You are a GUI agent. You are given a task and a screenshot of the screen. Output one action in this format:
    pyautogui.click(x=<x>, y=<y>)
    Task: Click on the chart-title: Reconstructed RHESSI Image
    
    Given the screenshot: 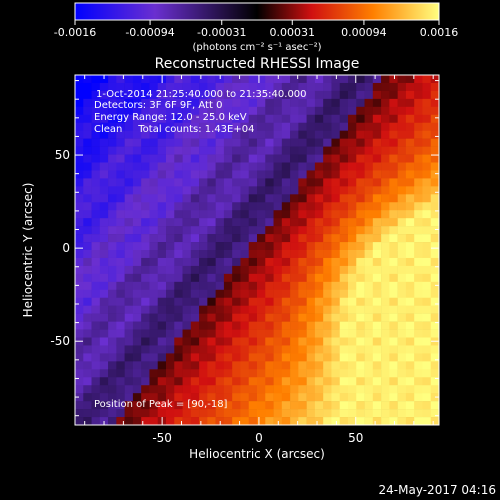 What is the action you would take?
    pyautogui.click(x=257, y=64)
    